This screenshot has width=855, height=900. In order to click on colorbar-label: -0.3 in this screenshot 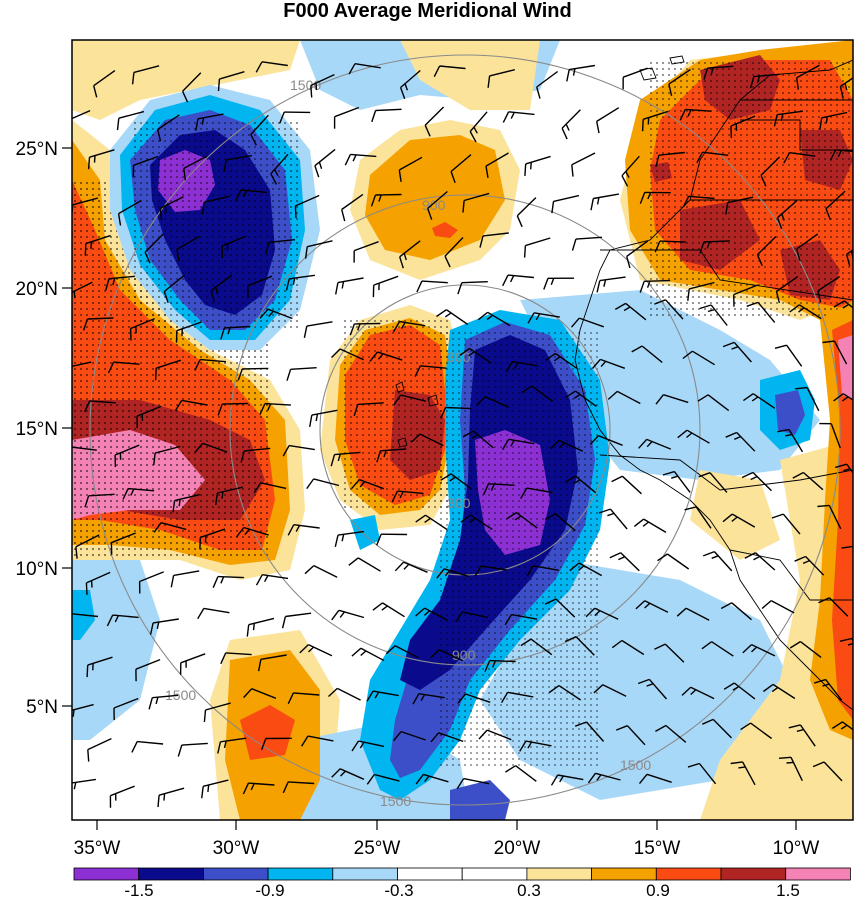, I will do `click(398, 890)`.